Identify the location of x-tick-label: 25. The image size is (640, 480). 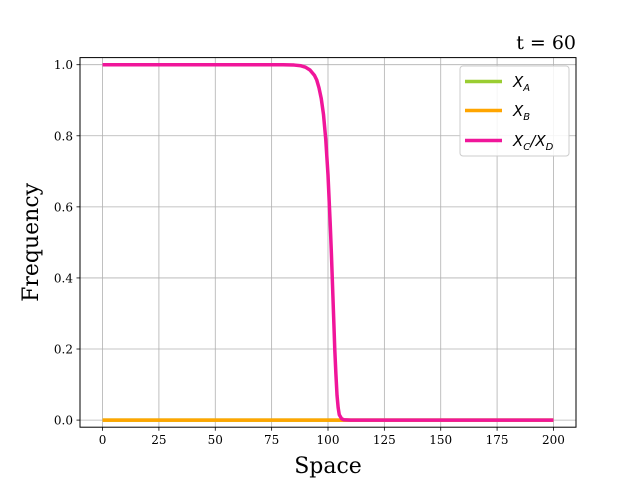
(158, 440).